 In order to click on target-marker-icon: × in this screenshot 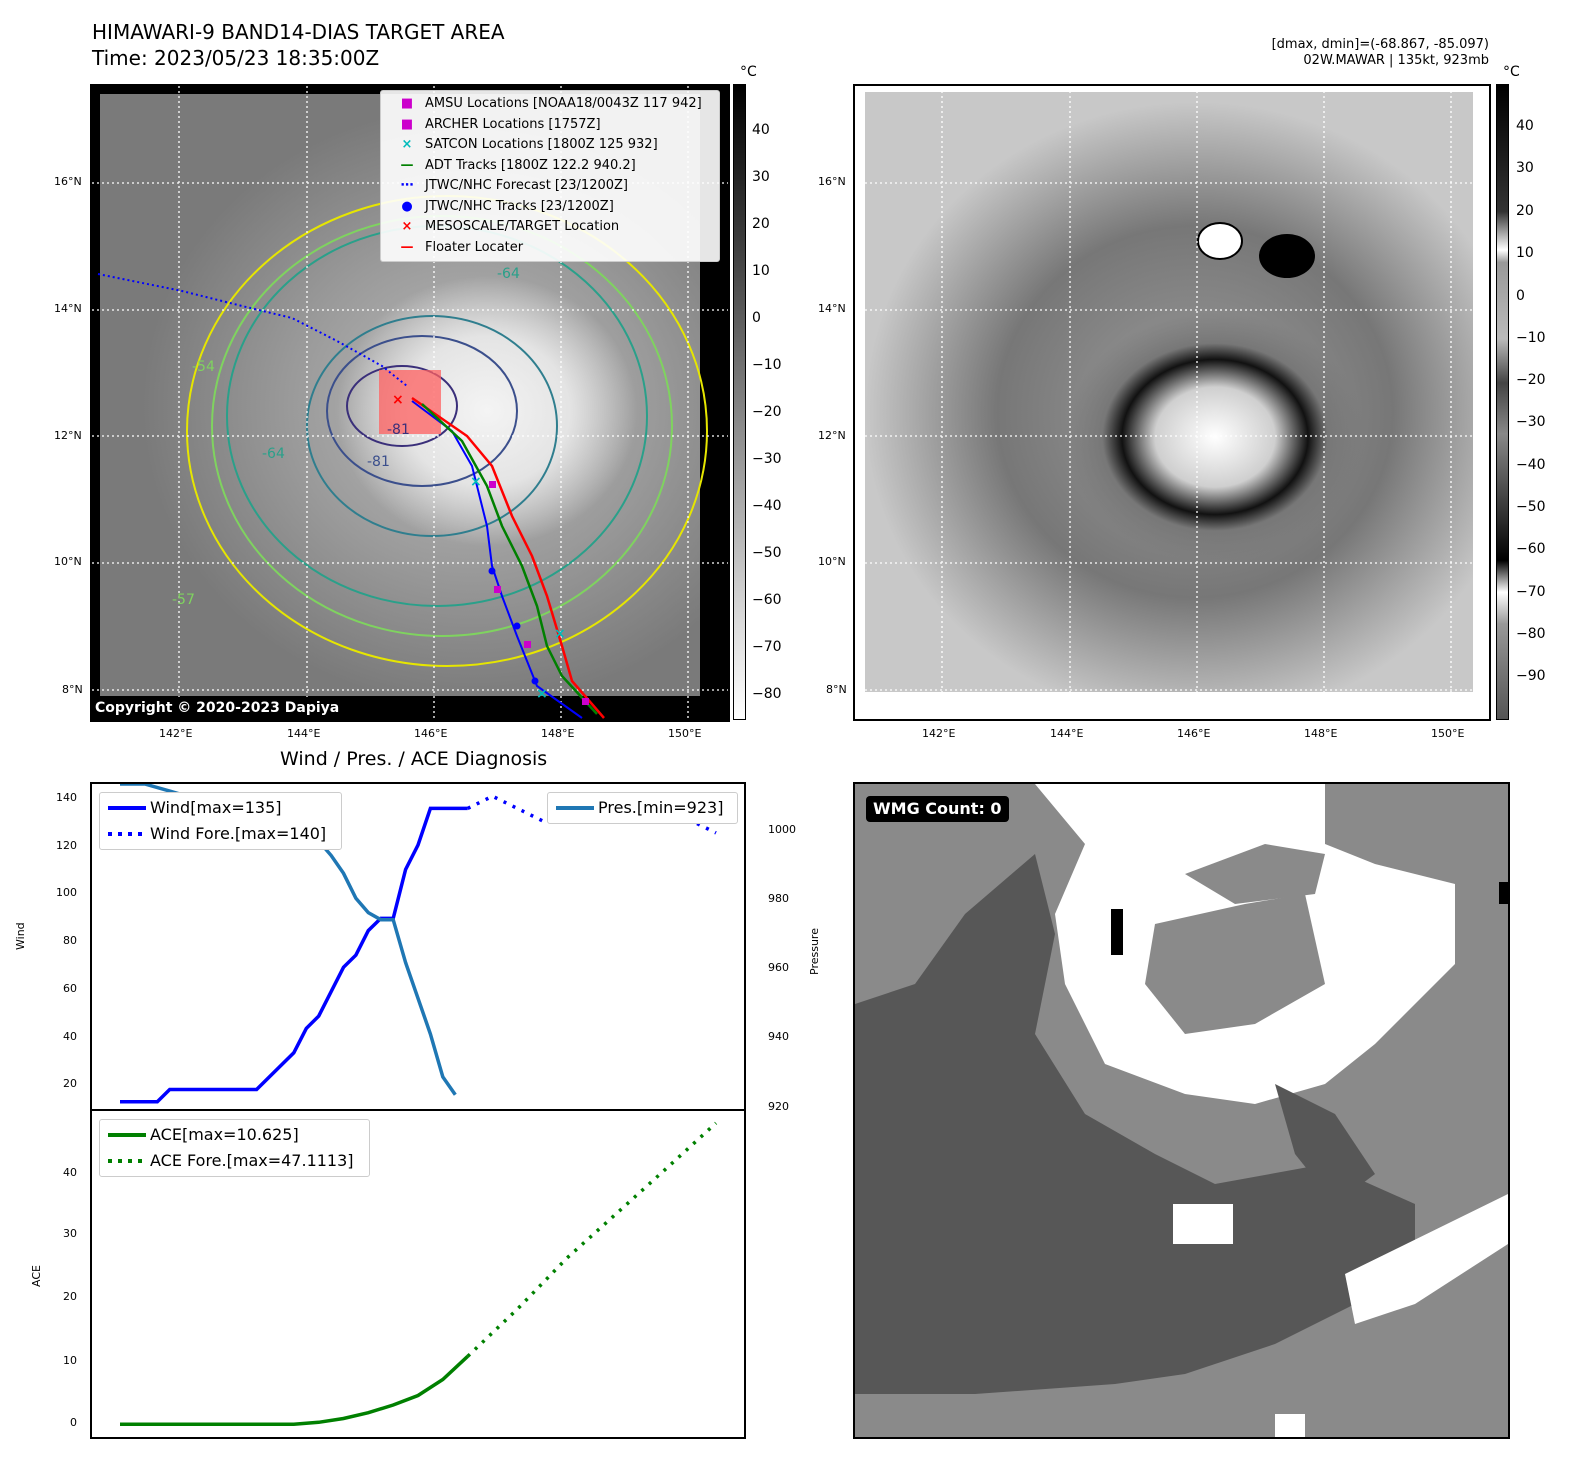, I will do `click(407, 226)`.